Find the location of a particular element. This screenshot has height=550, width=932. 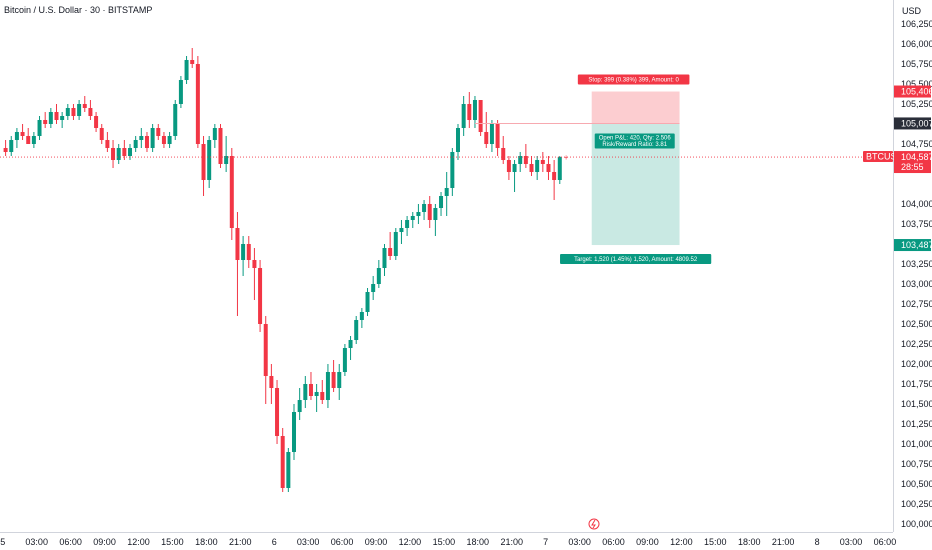

price-tick-label: 105,750 is located at coordinates (916, 64).